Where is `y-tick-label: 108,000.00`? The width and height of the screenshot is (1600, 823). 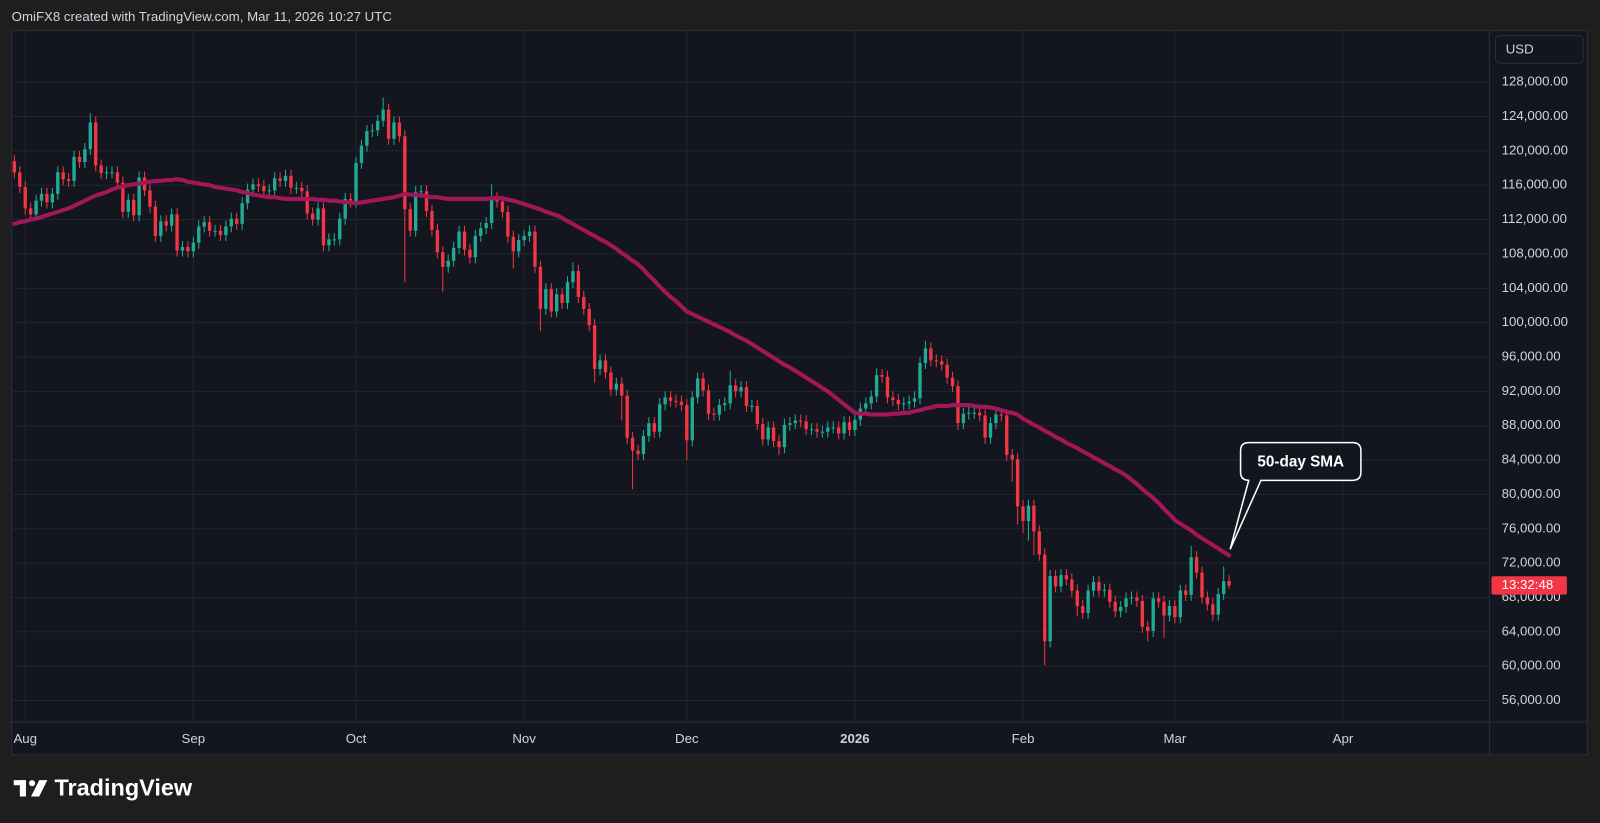 y-tick-label: 108,000.00 is located at coordinates (1535, 252).